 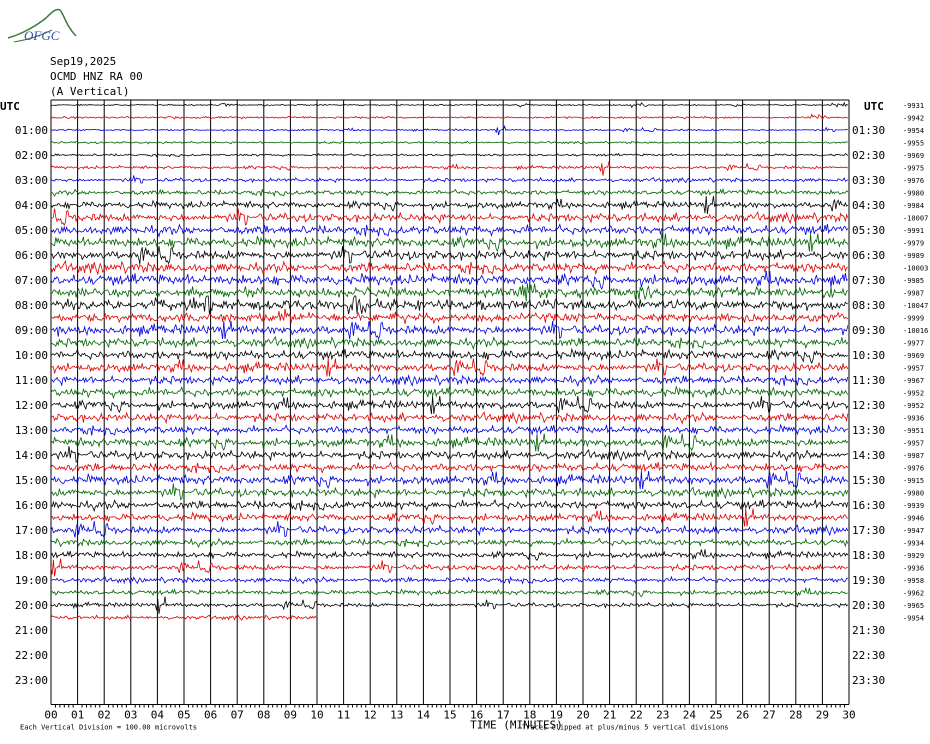 What do you see at coordinates (913, 206) in the screenshot?
I see `trace-offset-label: -9984` at bounding box center [913, 206].